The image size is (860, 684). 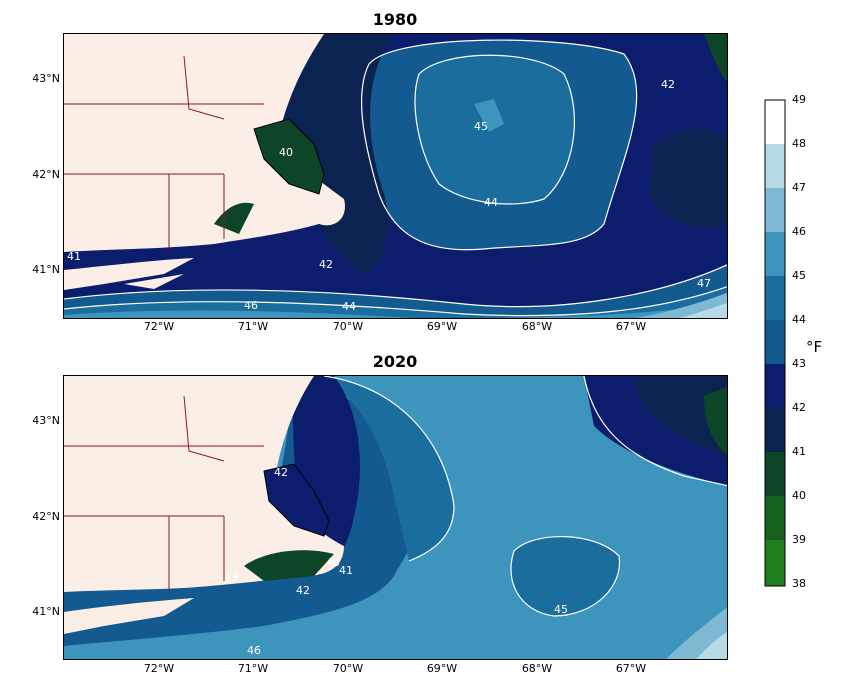 I want to click on contour-45-2020, so click(x=565, y=576).